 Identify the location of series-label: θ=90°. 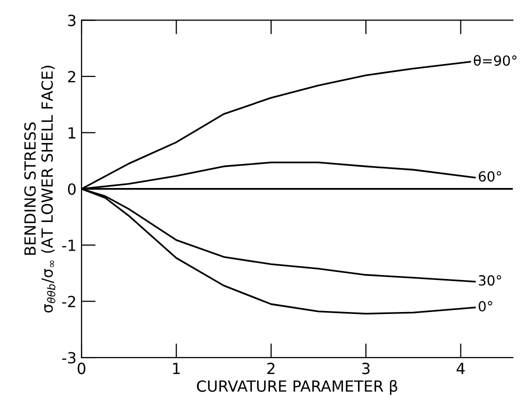
(495, 60).